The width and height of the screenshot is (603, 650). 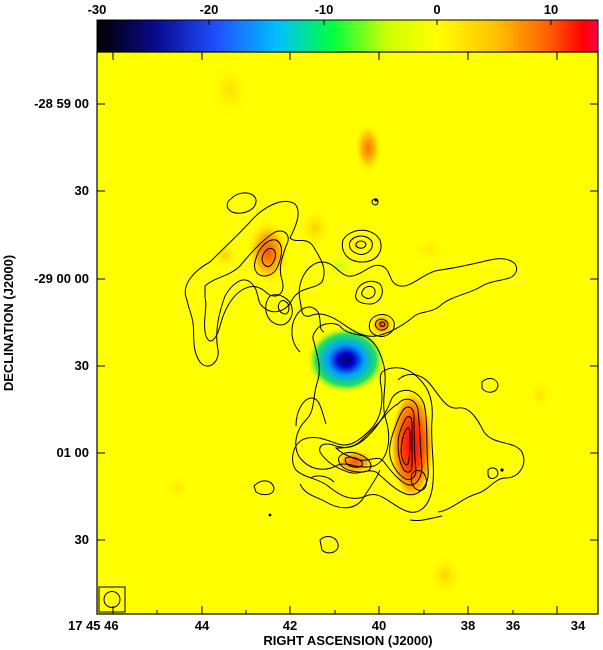 What do you see at coordinates (324, 9) in the screenshot?
I see `colorbar-tick-label: -10` at bounding box center [324, 9].